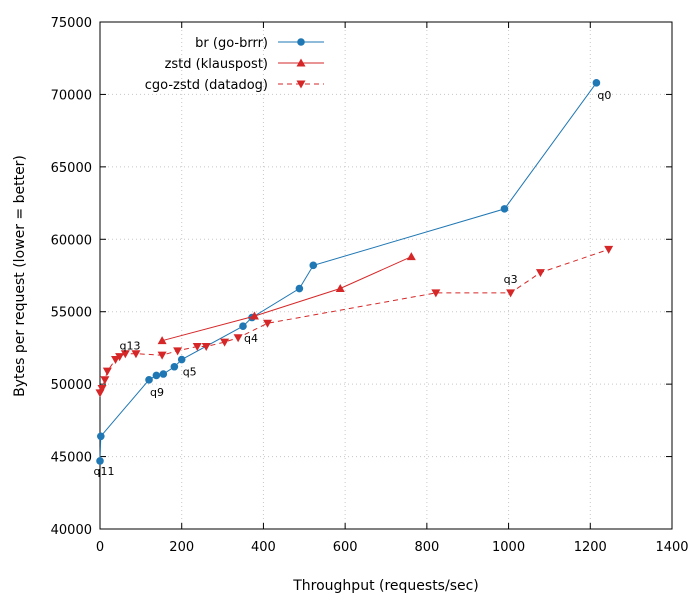 This screenshot has height=600, width=700. I want to click on legend-entry-1: zstd (klauspost), so click(244, 64).